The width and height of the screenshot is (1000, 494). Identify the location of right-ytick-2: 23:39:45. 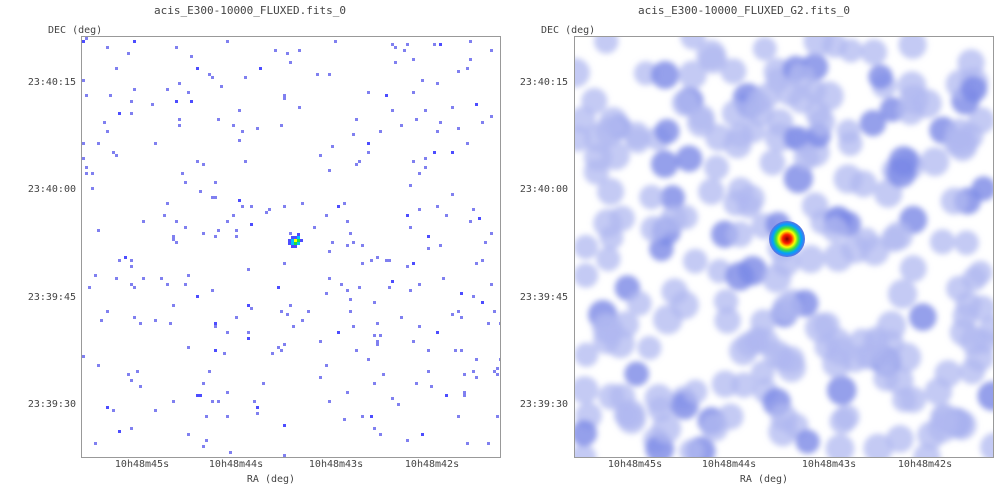
(543, 297).